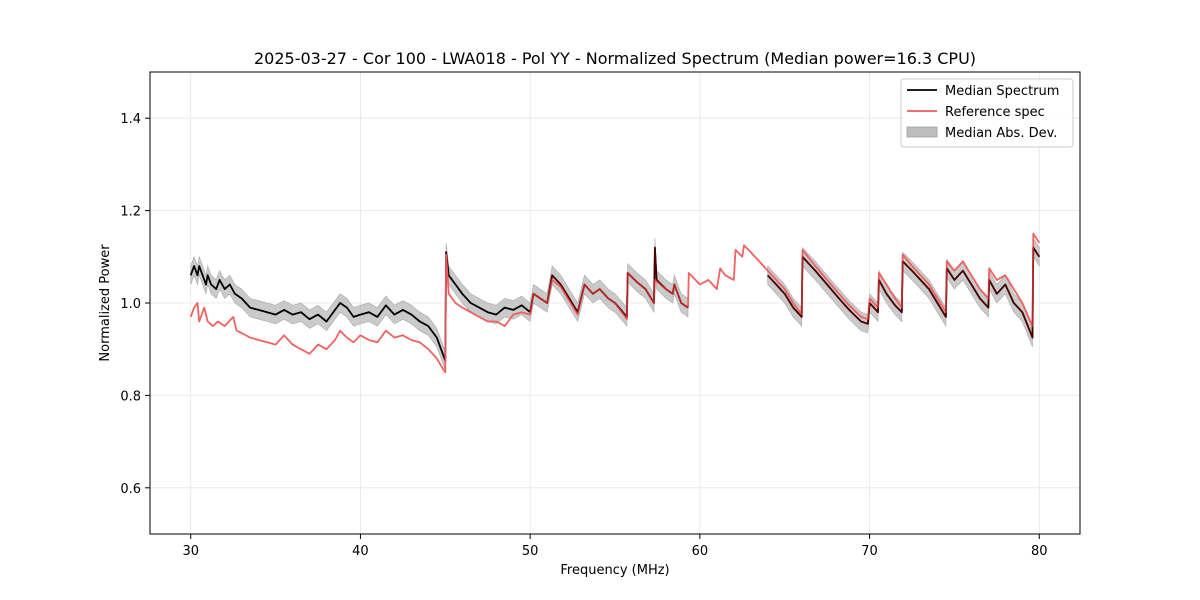 This screenshot has height=600, width=1200. What do you see at coordinates (614, 570) in the screenshot?
I see `x-axis-label: Frequency (MHz)` at bounding box center [614, 570].